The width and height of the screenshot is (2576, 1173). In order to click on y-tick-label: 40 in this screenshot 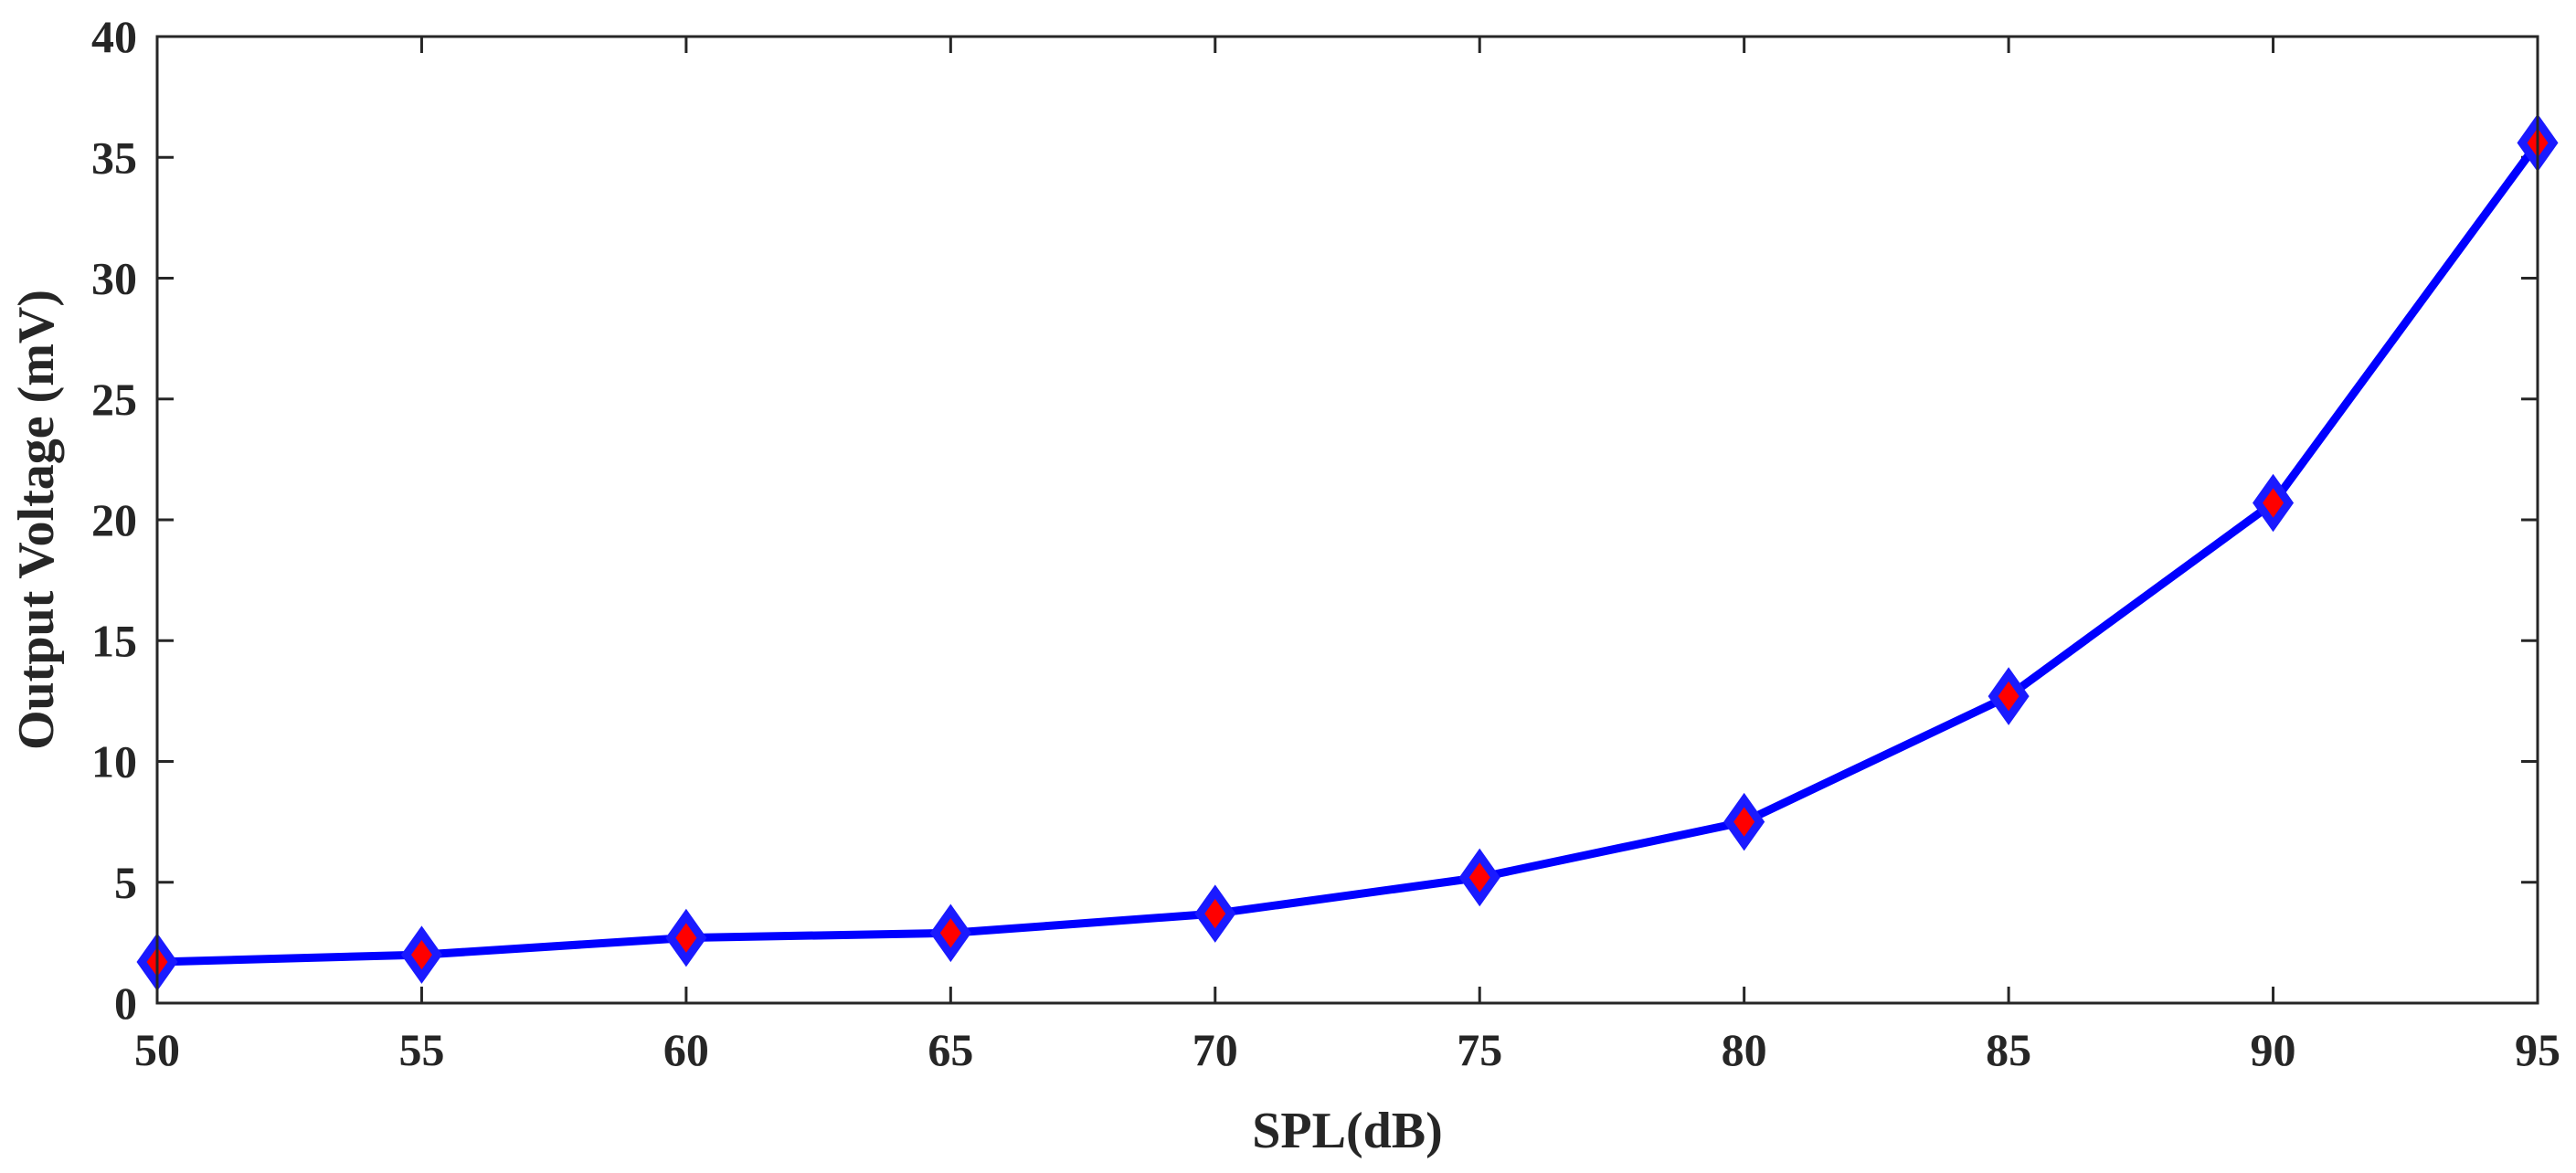, I will do `click(114, 36)`.